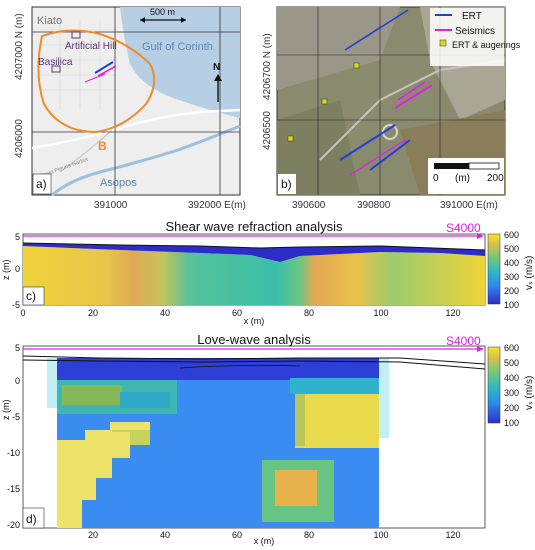  Describe the element at coordinates (511, 263) in the screenshot. I see `cbar-tick: 400` at that location.